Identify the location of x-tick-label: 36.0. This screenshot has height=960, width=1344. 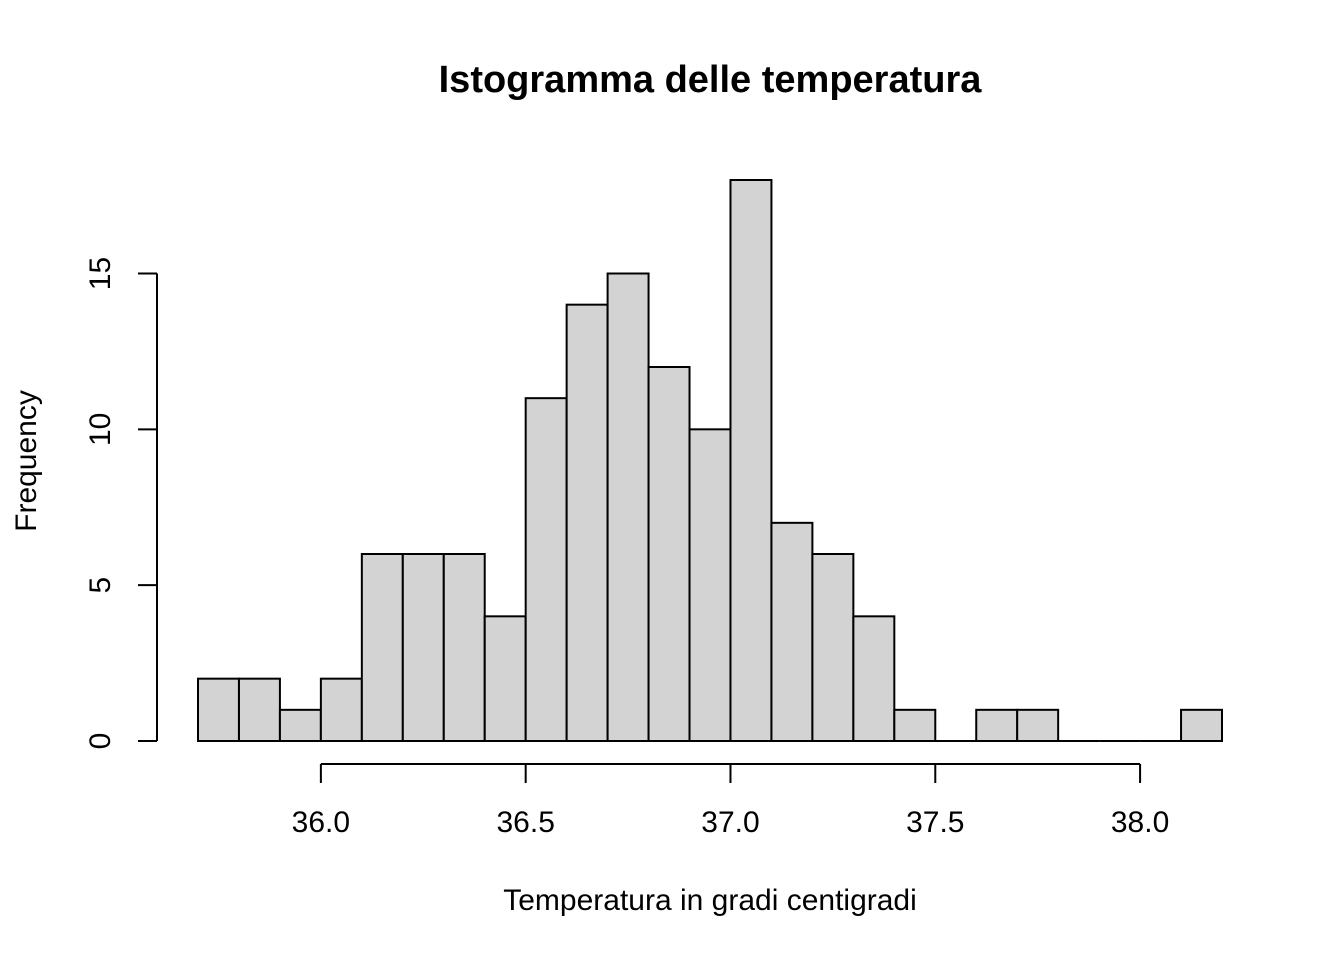
(321, 822).